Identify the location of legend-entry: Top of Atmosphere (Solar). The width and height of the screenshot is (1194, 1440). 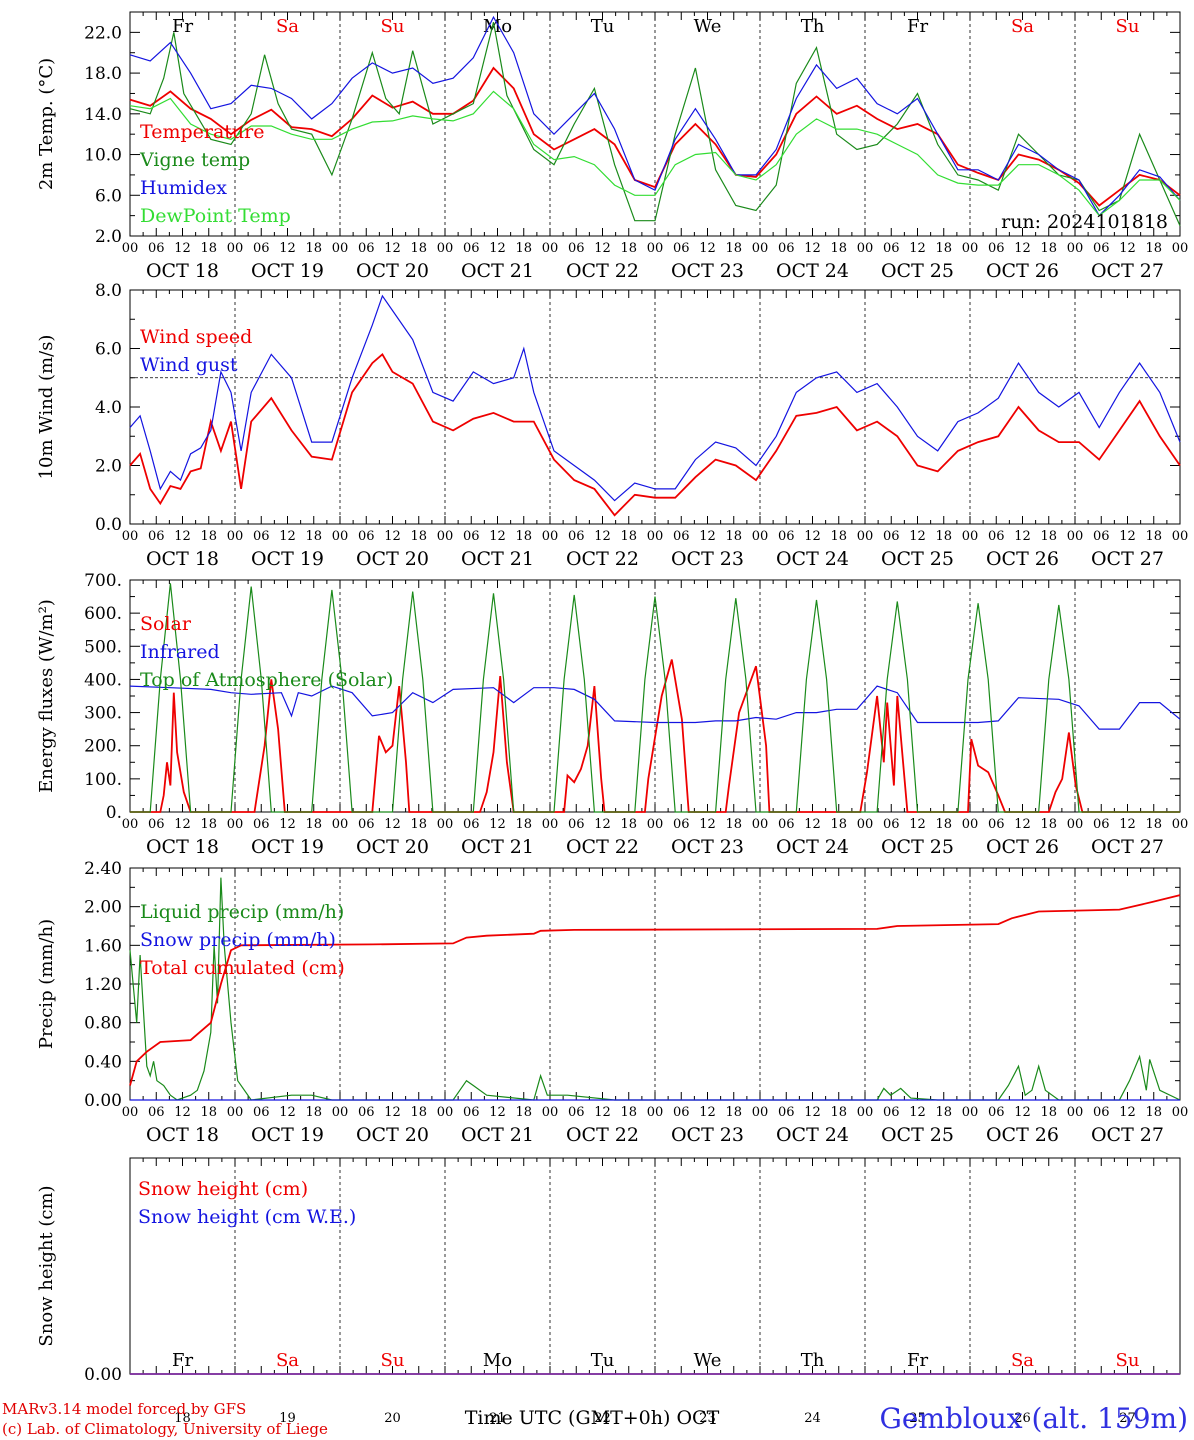
(266, 680).